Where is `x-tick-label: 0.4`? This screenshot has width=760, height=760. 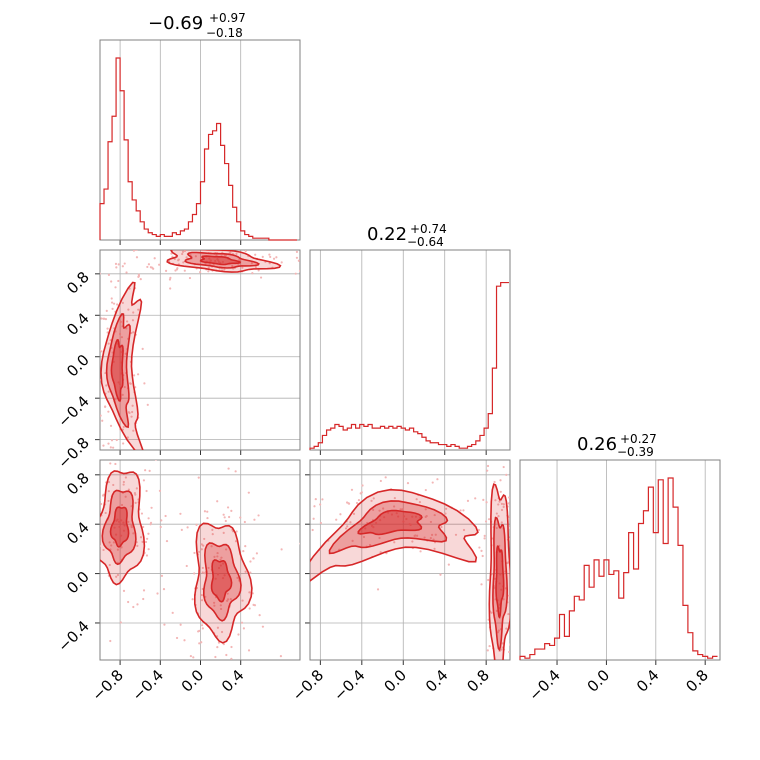
x-tick-label: 0.4 is located at coordinates (233, 681).